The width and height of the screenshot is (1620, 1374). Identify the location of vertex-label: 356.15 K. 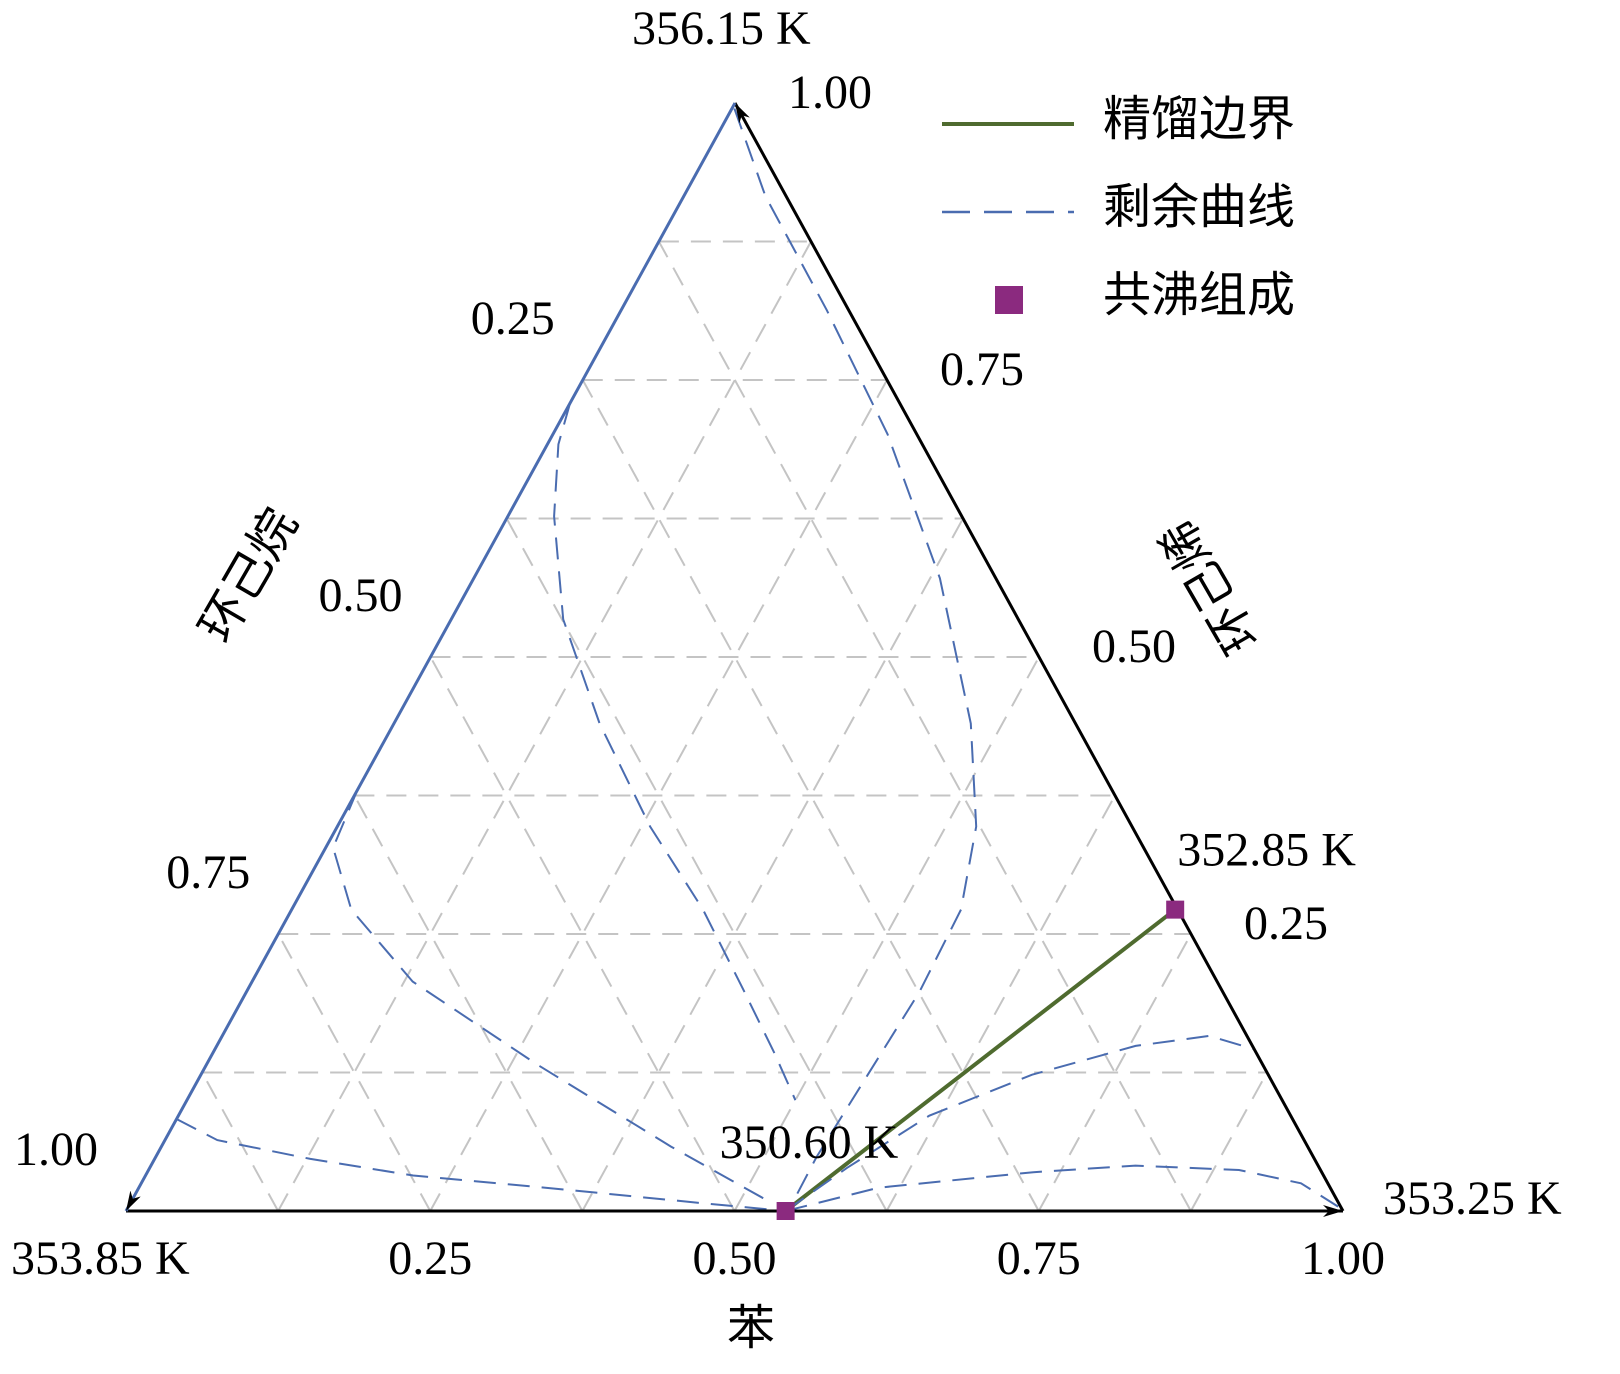
(721, 28).